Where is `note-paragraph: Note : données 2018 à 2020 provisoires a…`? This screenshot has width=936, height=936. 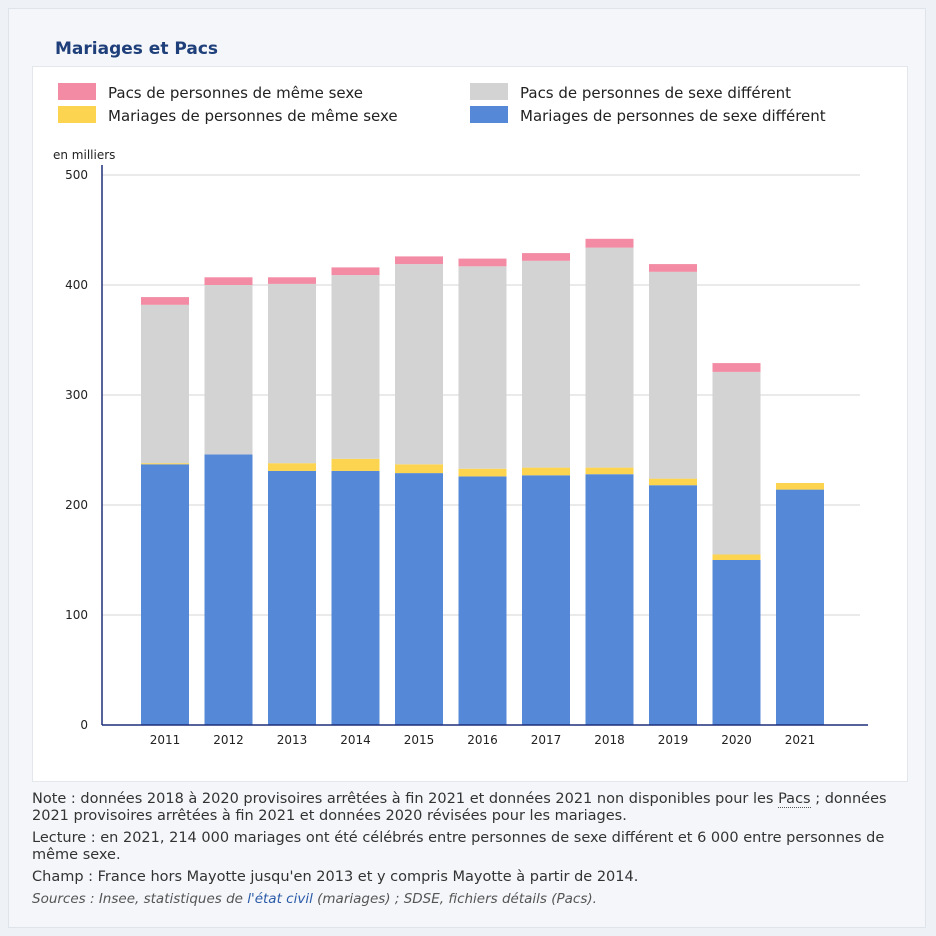 note-paragraph: Note : données 2018 à 2020 provisoires a… is located at coordinates (470, 808).